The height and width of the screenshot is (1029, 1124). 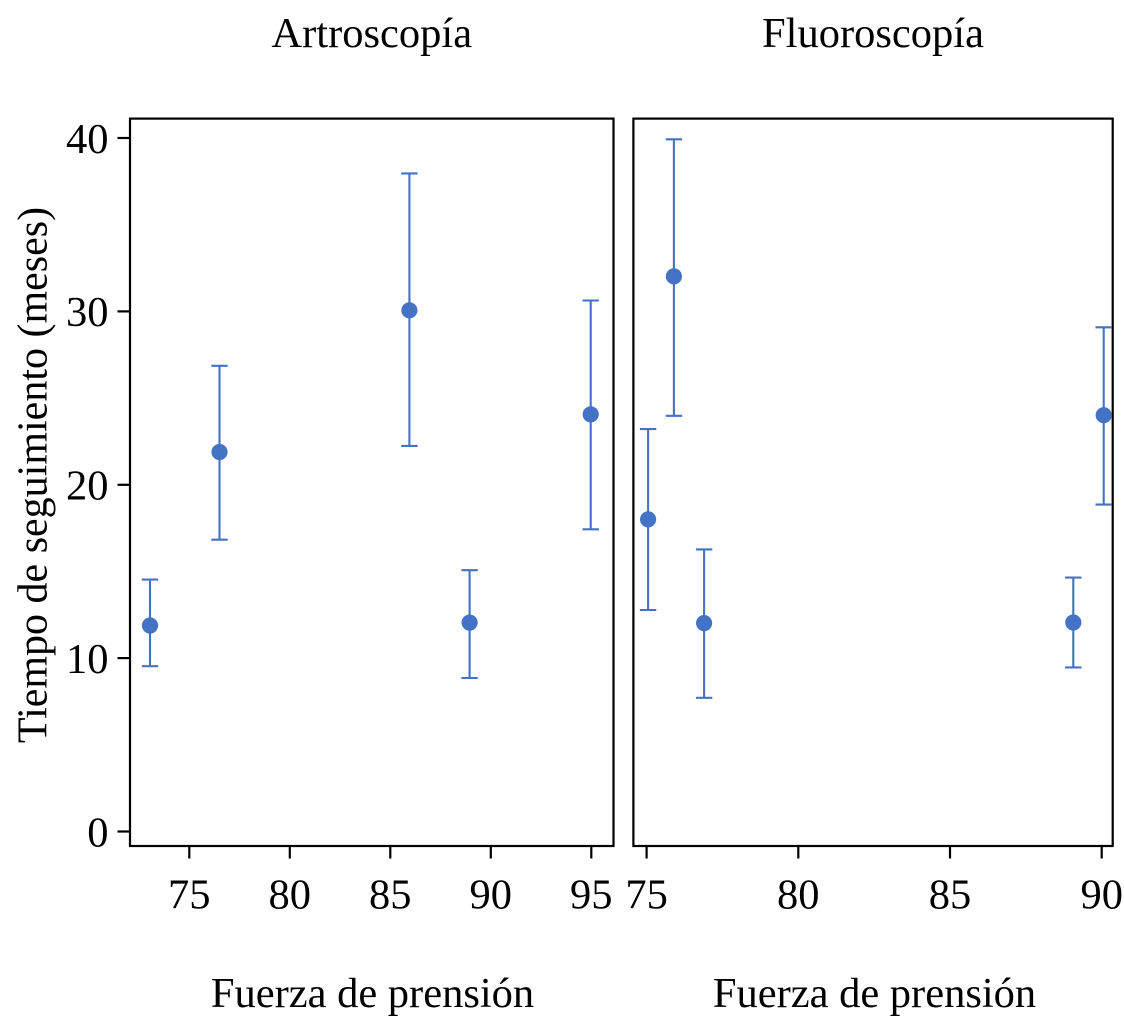 I want to click on svg-text: 30, so click(x=87, y=312).